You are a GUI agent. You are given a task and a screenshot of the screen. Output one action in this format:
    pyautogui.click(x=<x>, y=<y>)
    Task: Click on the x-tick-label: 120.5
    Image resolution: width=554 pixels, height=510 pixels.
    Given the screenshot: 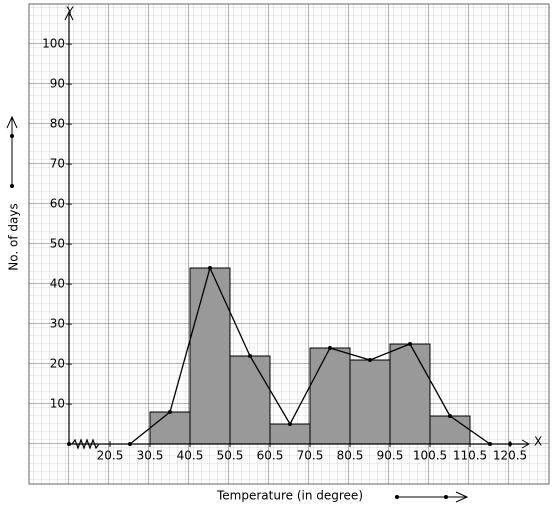 What is the action you would take?
    pyautogui.click(x=510, y=456)
    